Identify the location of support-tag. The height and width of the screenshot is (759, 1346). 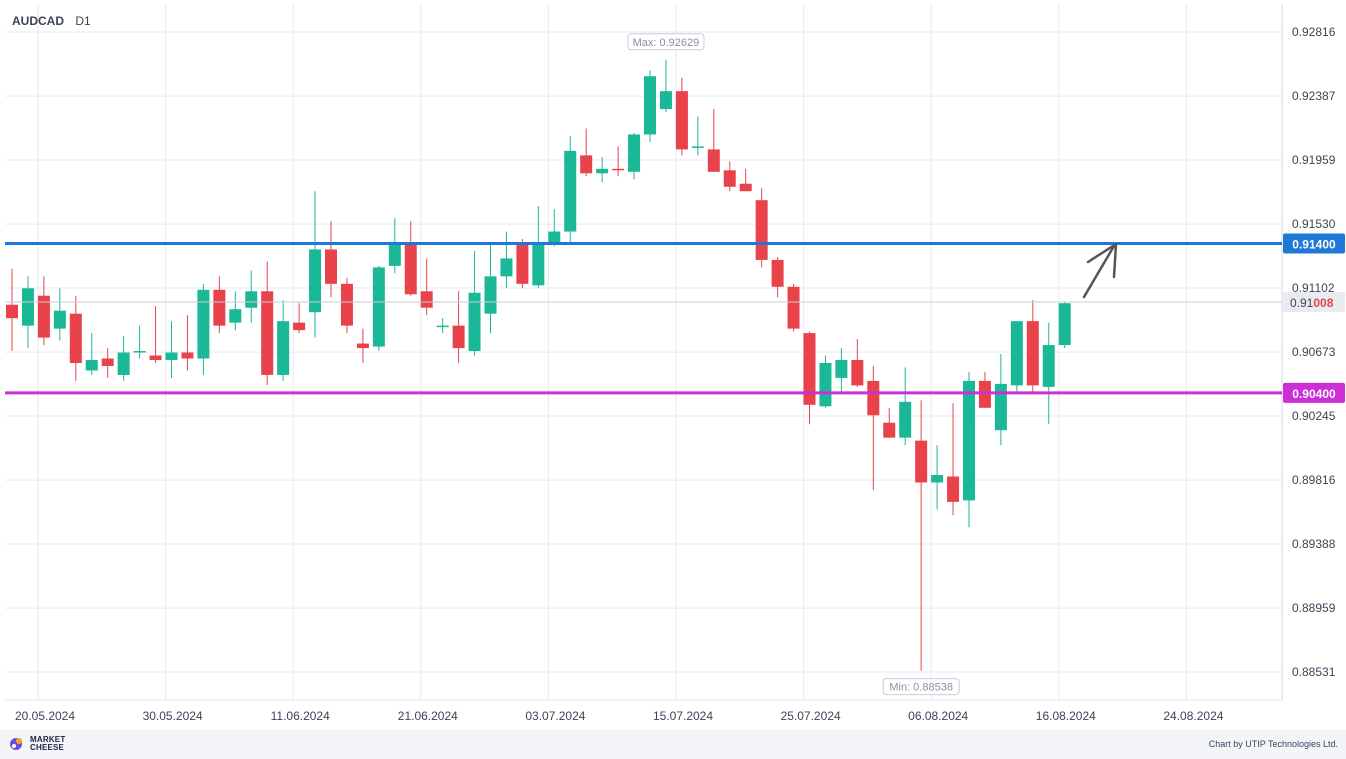
(1314, 392).